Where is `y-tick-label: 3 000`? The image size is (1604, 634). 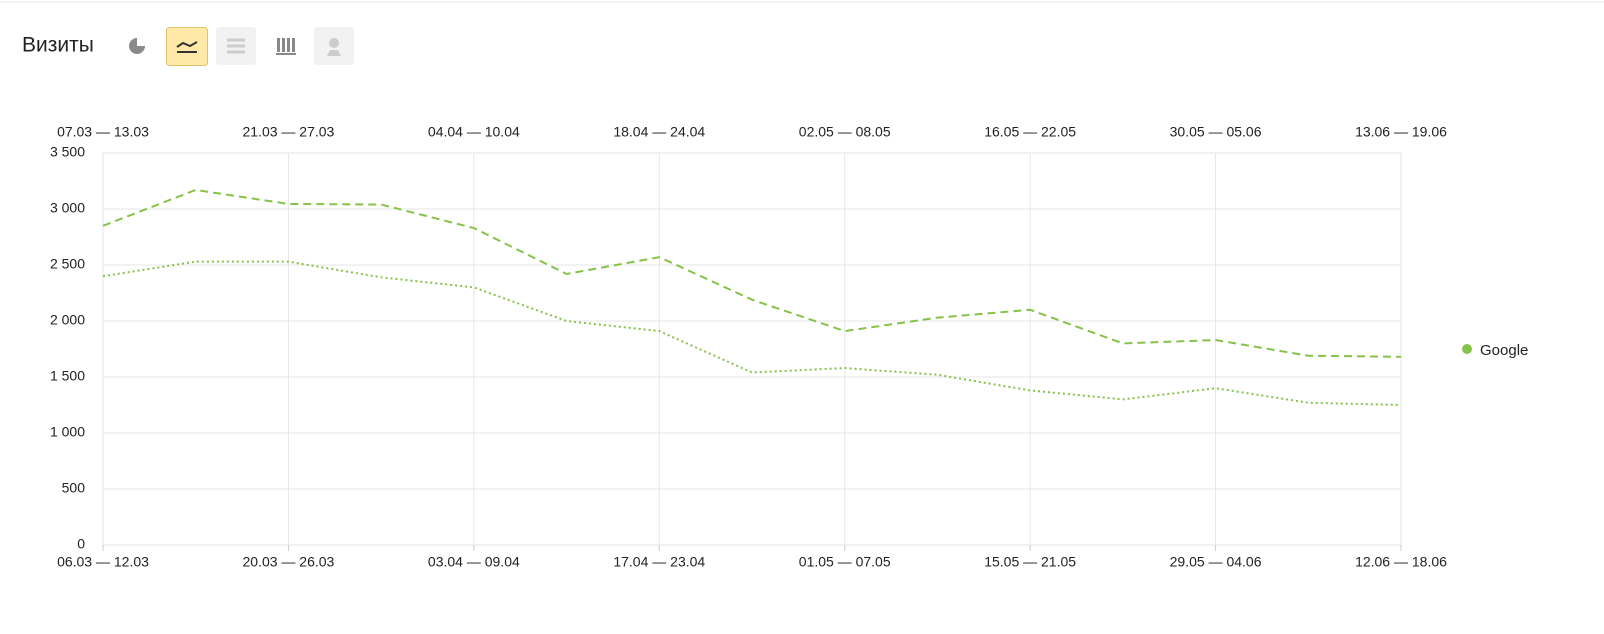
y-tick-label: 3 000 is located at coordinates (67, 208).